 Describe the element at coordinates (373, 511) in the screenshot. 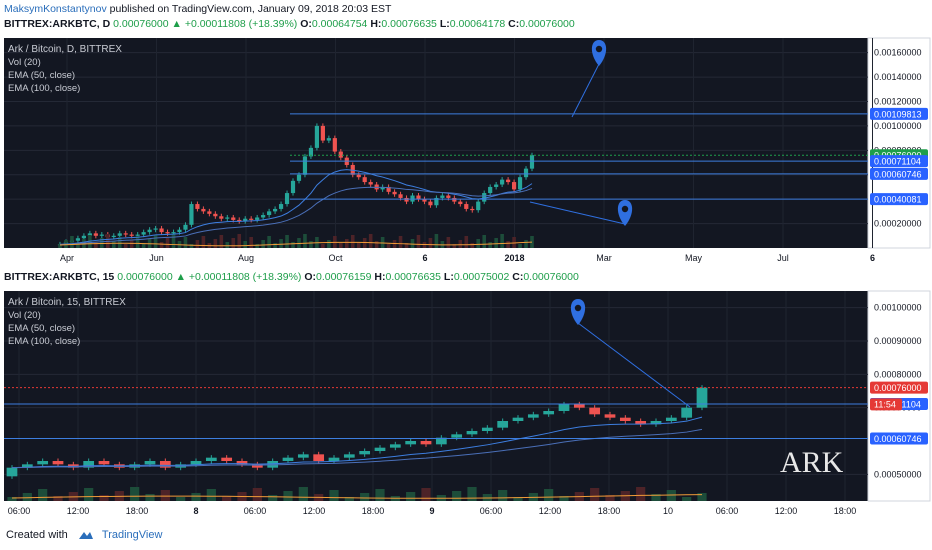

I see `x-tick-label: 18:00` at that location.